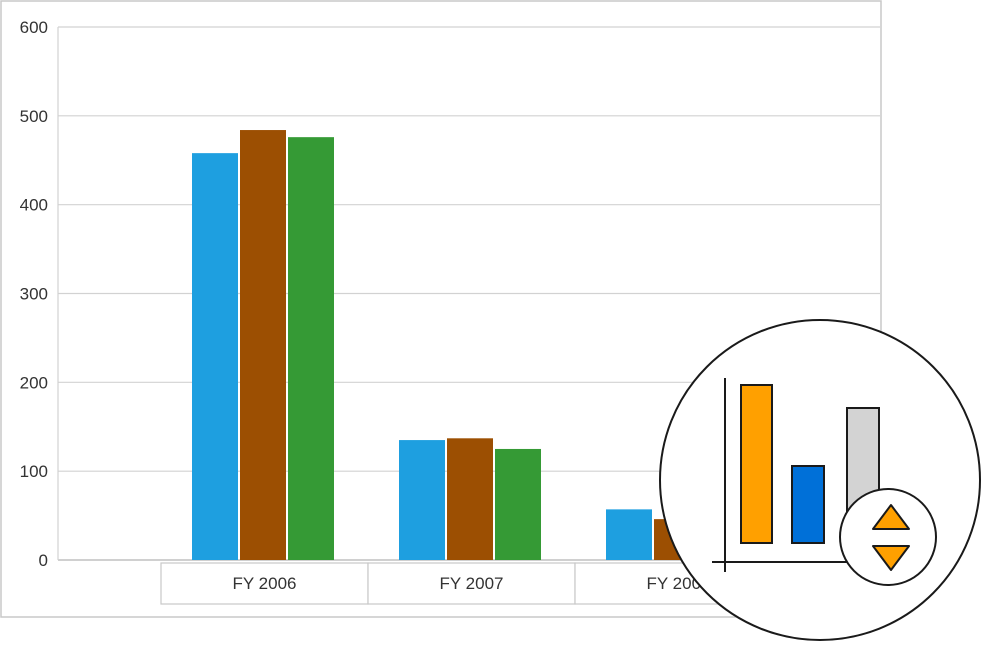 The width and height of the screenshot is (1000, 660). I want to click on icon-bar-orange, so click(756, 464).